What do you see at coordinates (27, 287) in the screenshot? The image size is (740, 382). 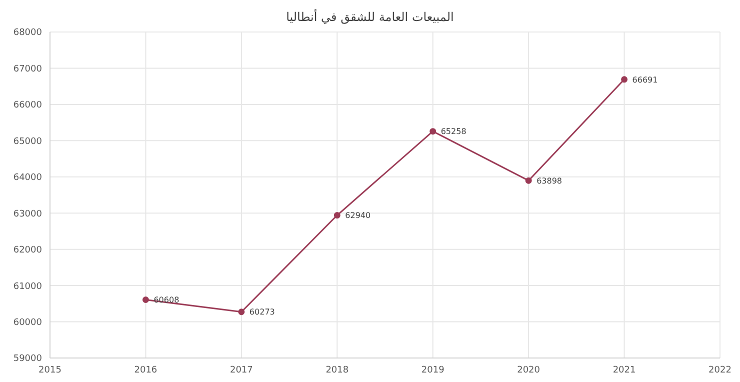 I see `y-tick-label: 61000` at bounding box center [27, 287].